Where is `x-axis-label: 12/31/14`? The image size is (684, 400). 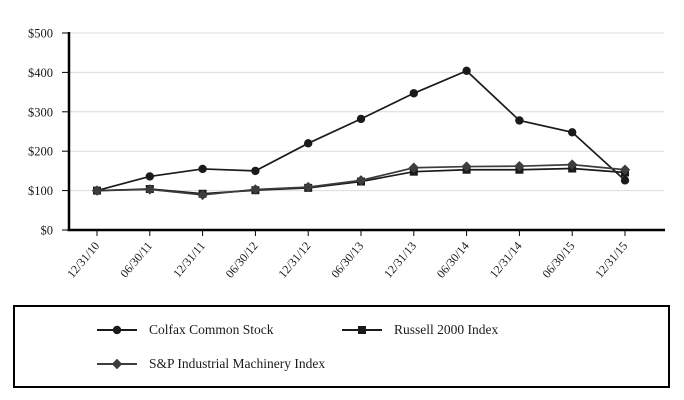 x-axis-label: 12/31/14 is located at coordinates (506, 260).